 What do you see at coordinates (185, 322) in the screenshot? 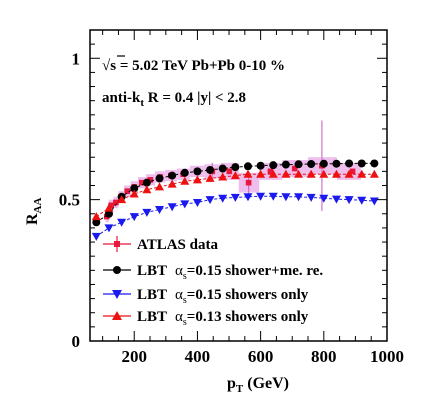
I see `legend-showers013-sub: s` at bounding box center [185, 322].